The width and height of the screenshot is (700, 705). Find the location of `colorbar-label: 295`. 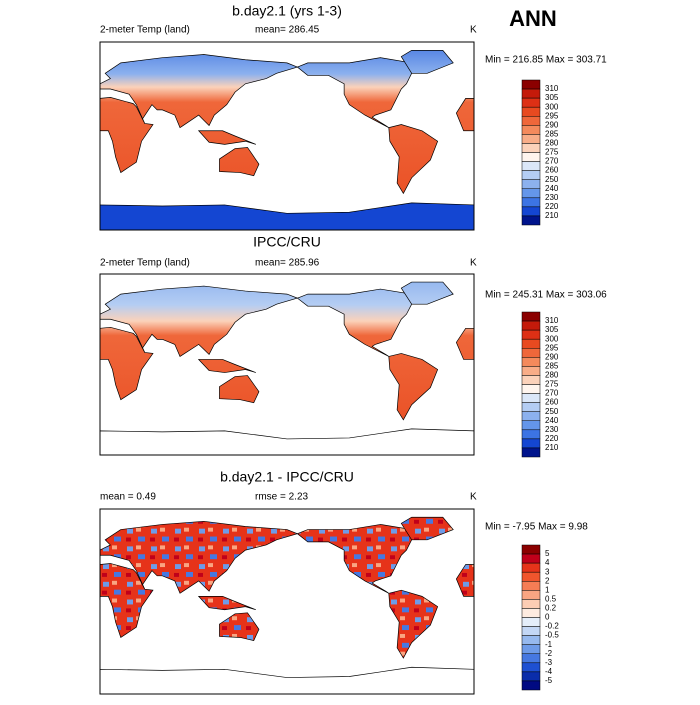

colorbar-label: 295 is located at coordinates (552, 115).